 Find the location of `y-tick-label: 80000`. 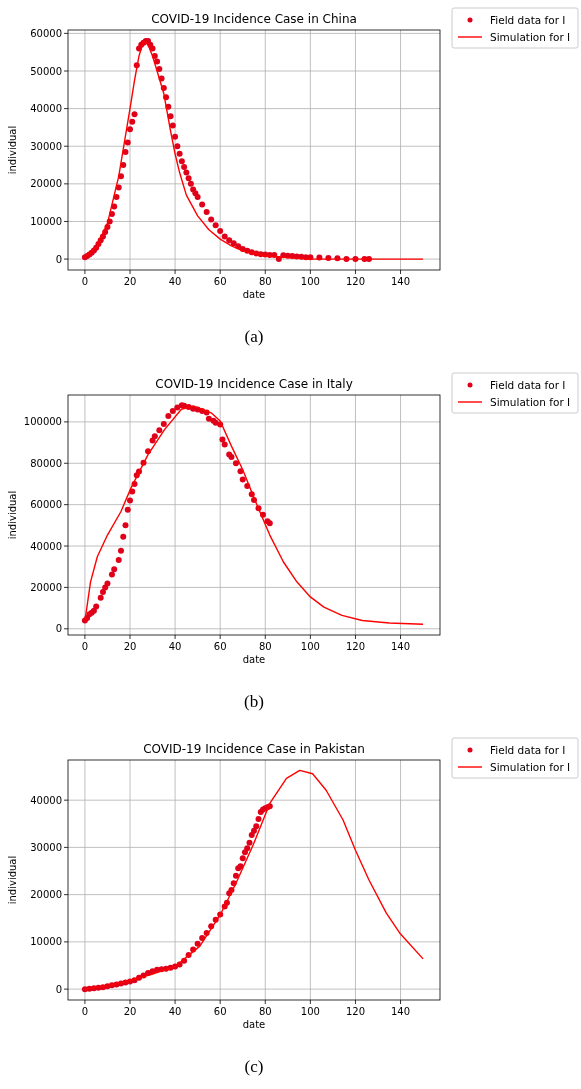

y-tick-label: 80000 is located at coordinates (46, 463).